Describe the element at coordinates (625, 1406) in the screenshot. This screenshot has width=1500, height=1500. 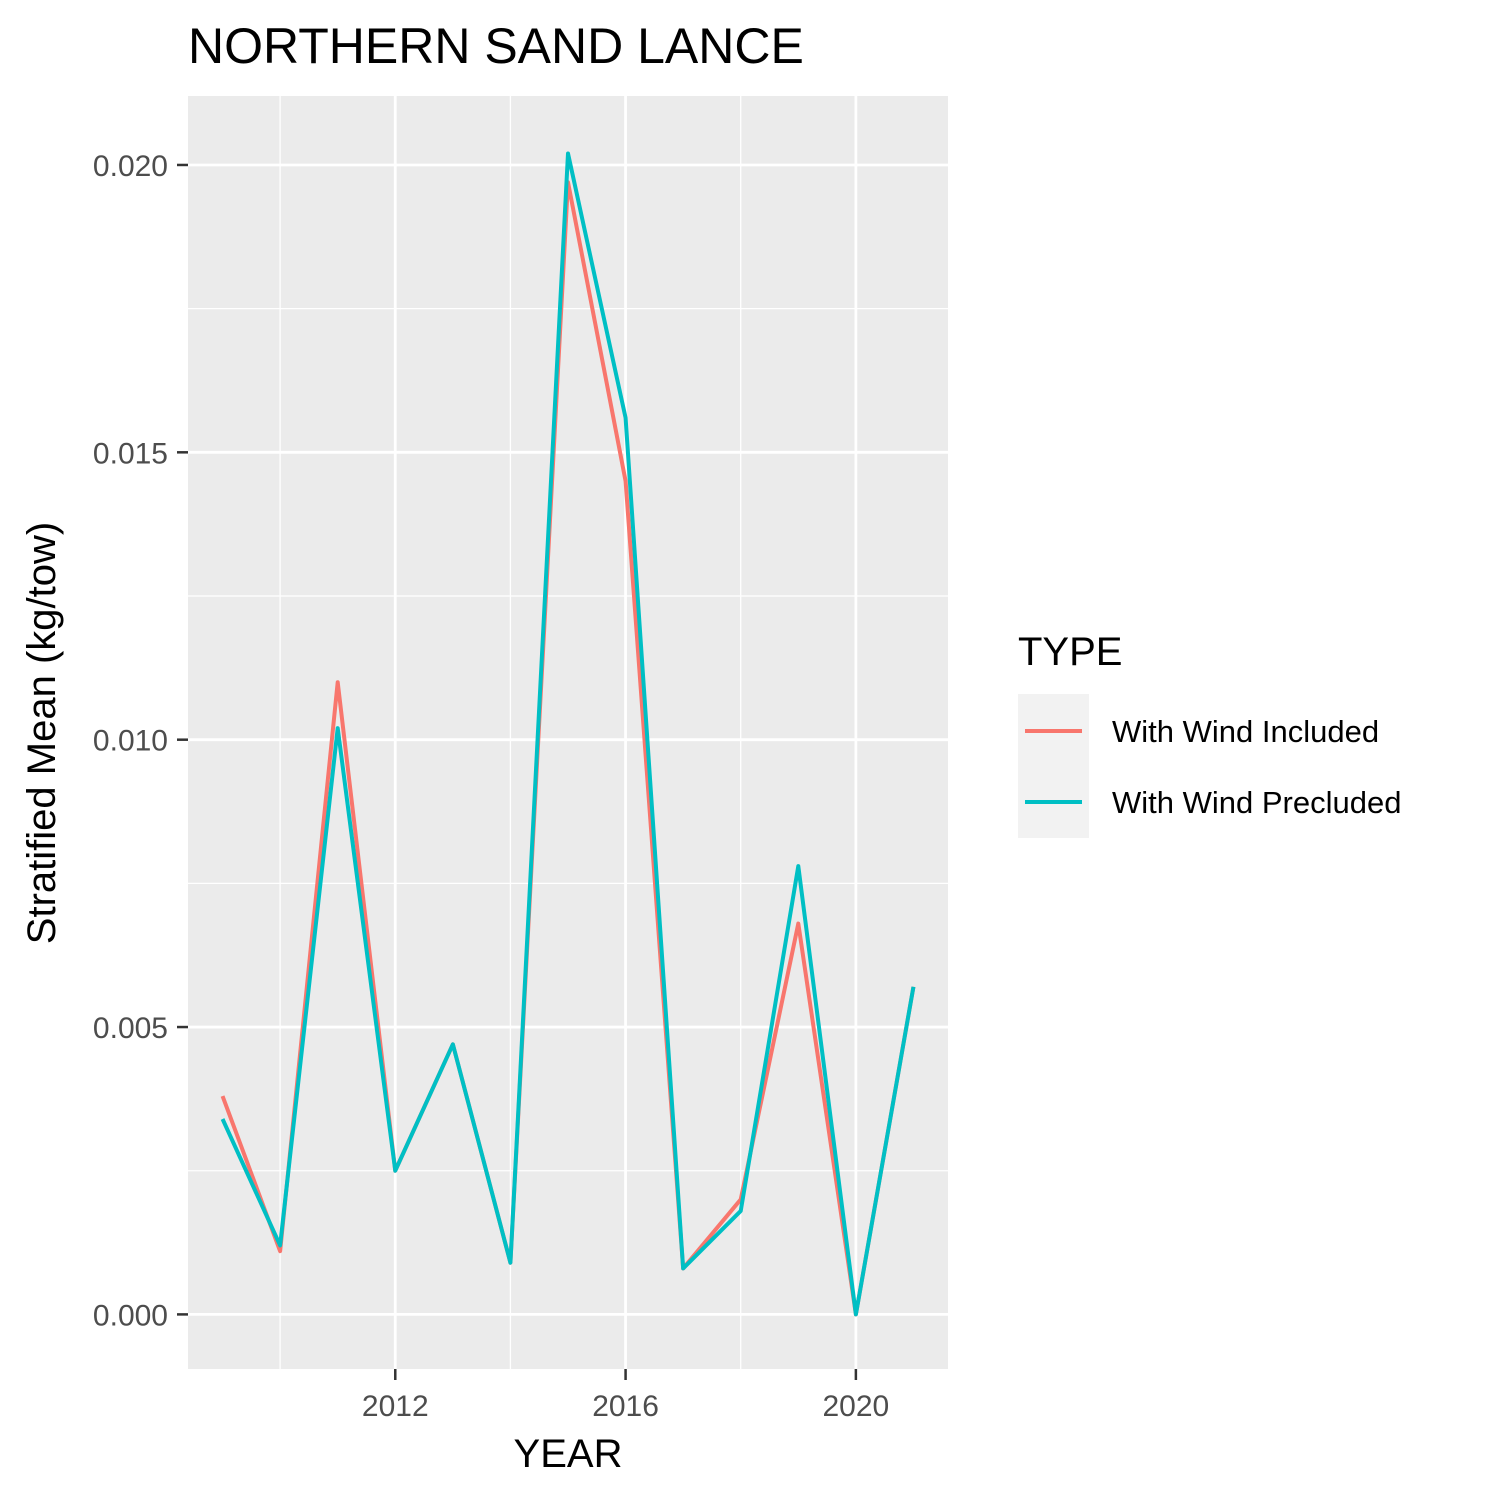
I see `x-tick-label: 2016` at that location.